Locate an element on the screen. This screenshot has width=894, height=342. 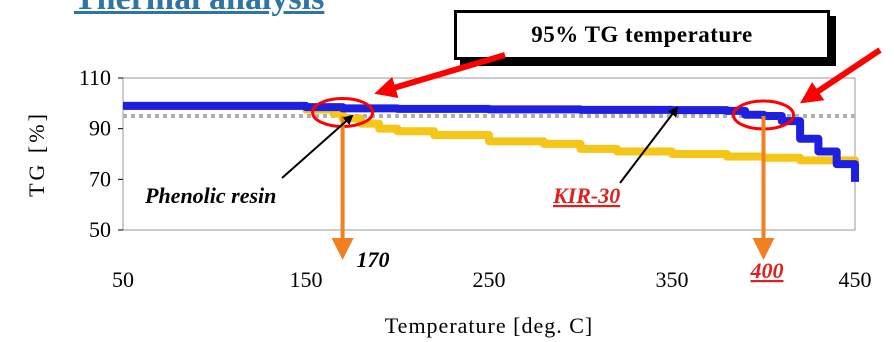
x-tick-label: 150 is located at coordinates (306, 279).